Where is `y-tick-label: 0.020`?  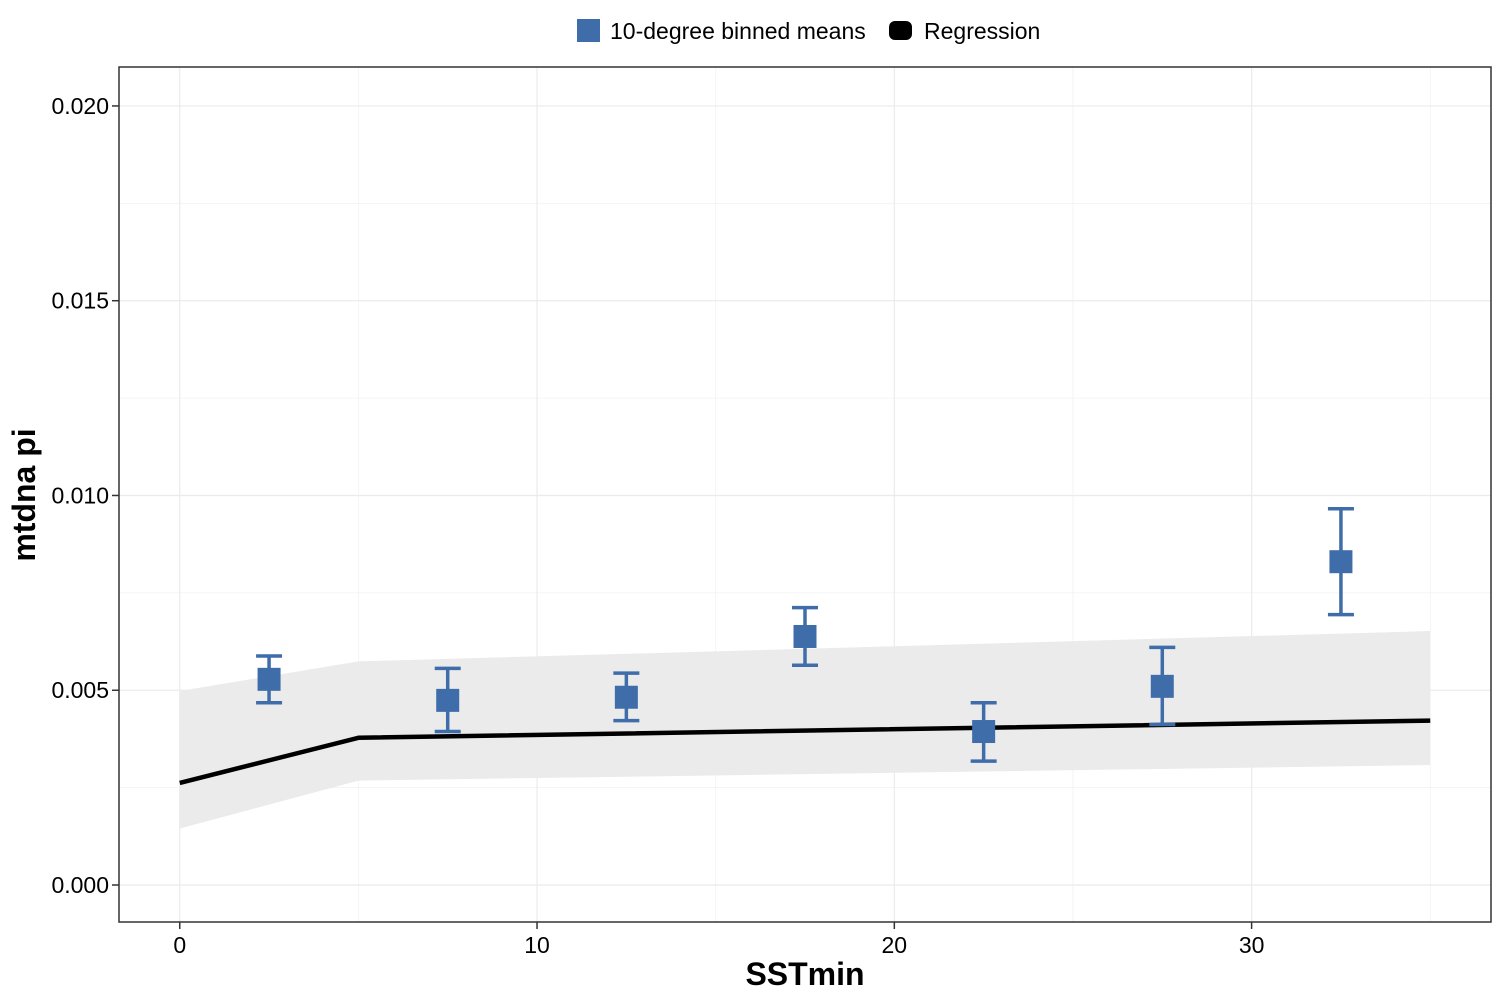 y-tick-label: 0.020 is located at coordinates (80, 106).